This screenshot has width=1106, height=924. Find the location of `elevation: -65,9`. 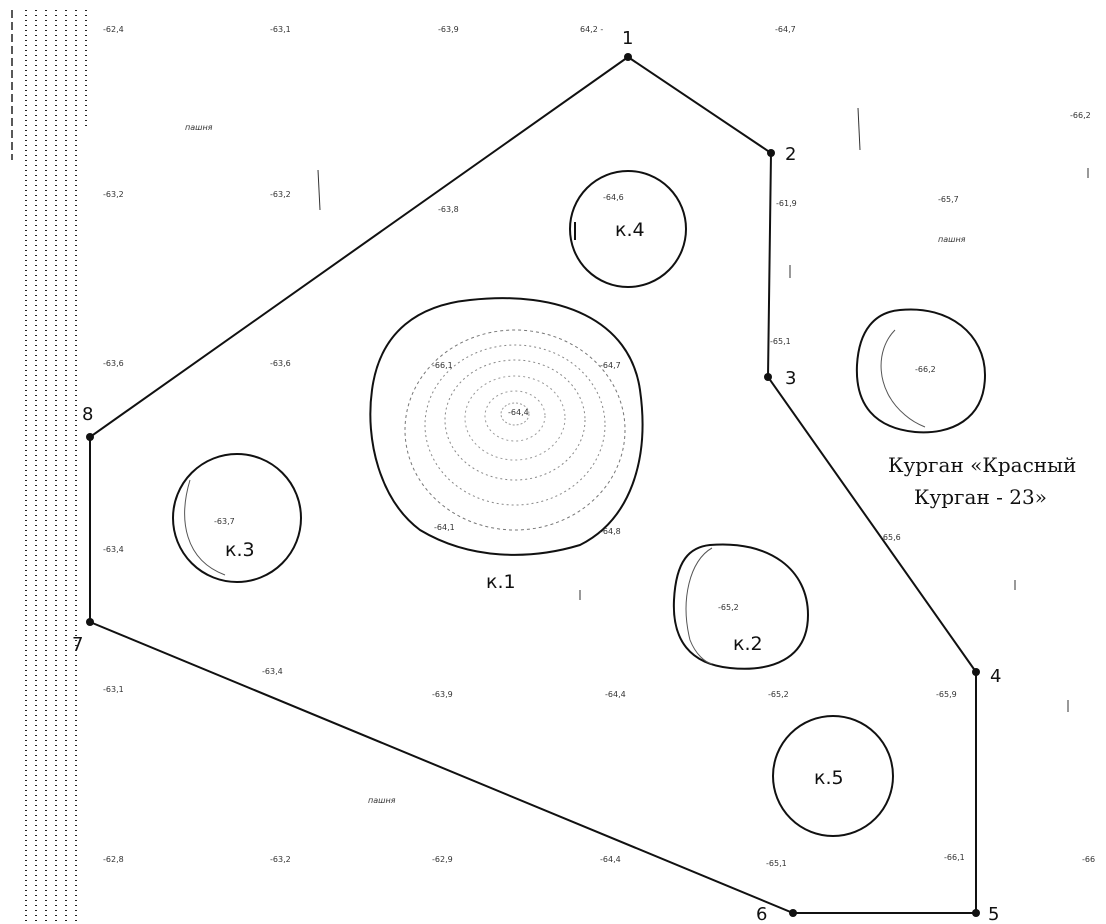

elevation: -65,9 is located at coordinates (946, 694).